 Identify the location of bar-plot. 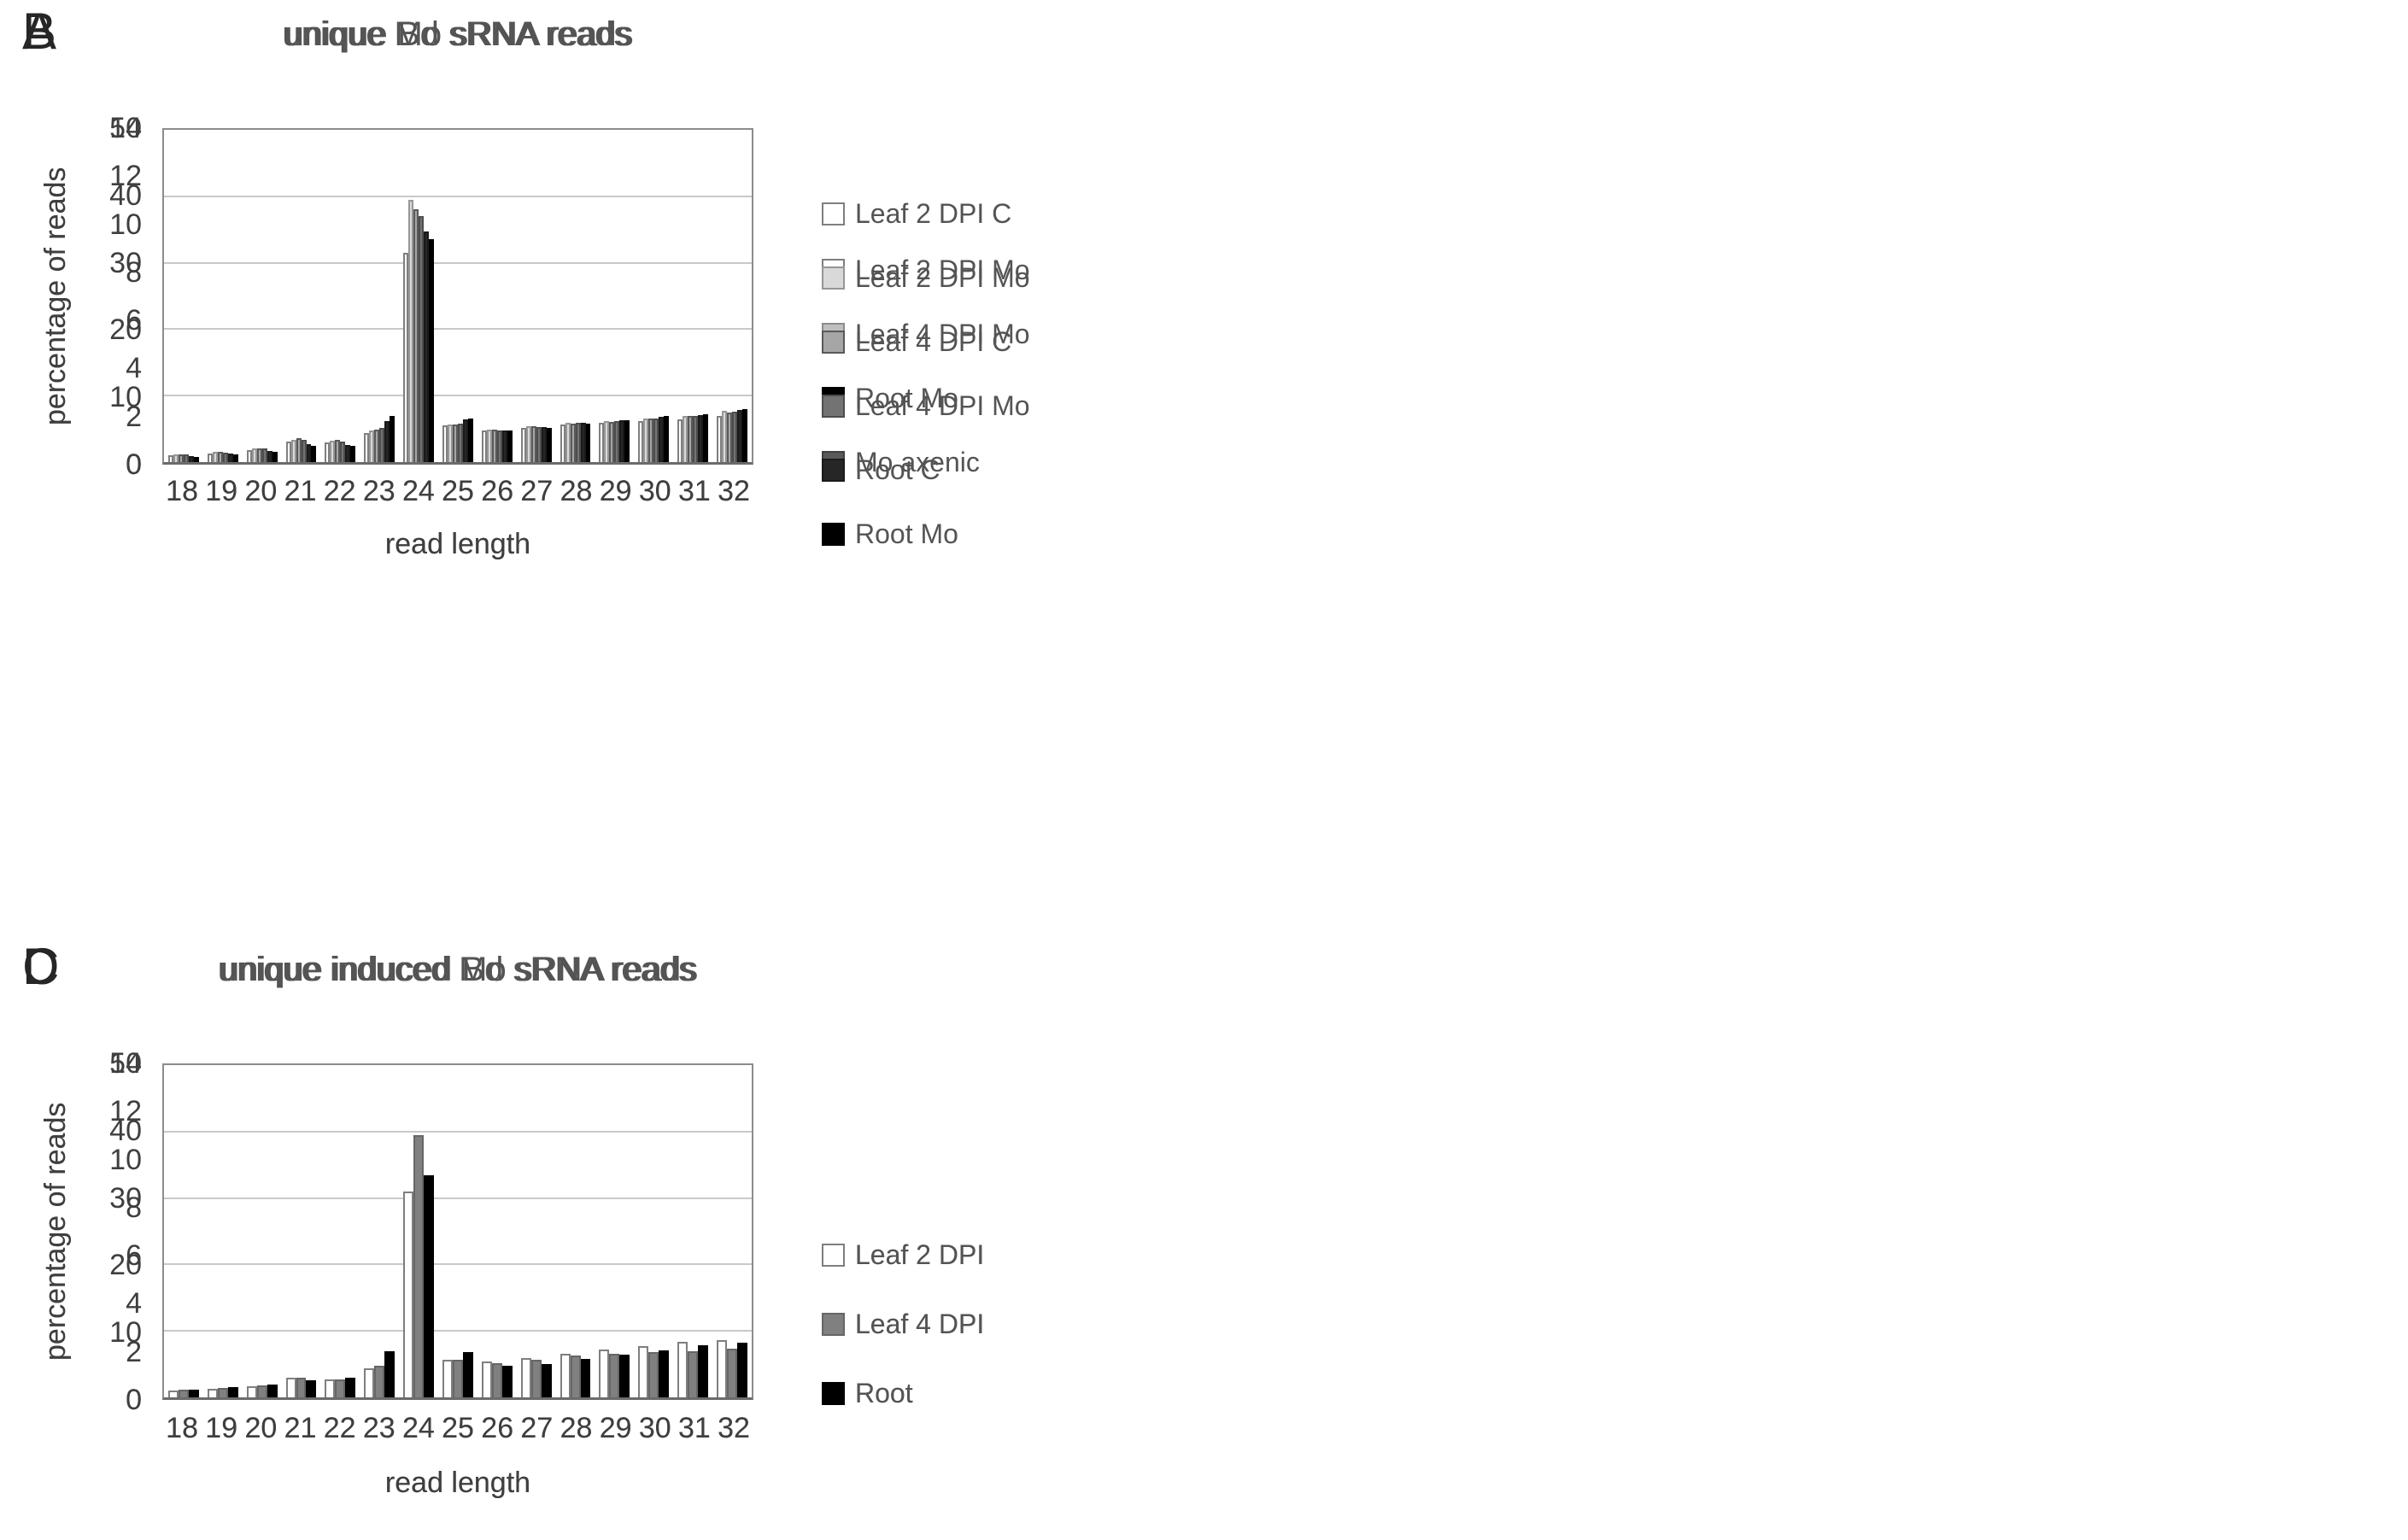
(458, 296).